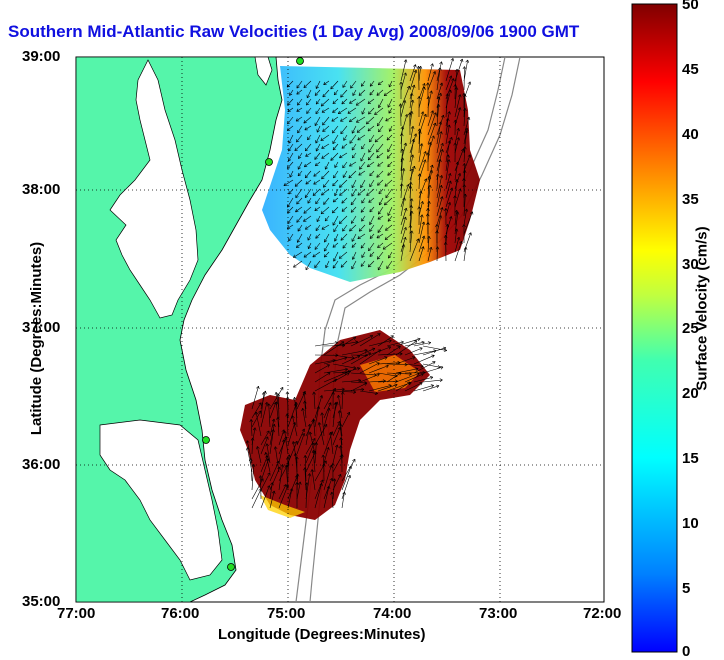 This screenshot has height=660, width=724. What do you see at coordinates (690, 134) in the screenshot?
I see `colorbar-tick: 40` at bounding box center [690, 134].